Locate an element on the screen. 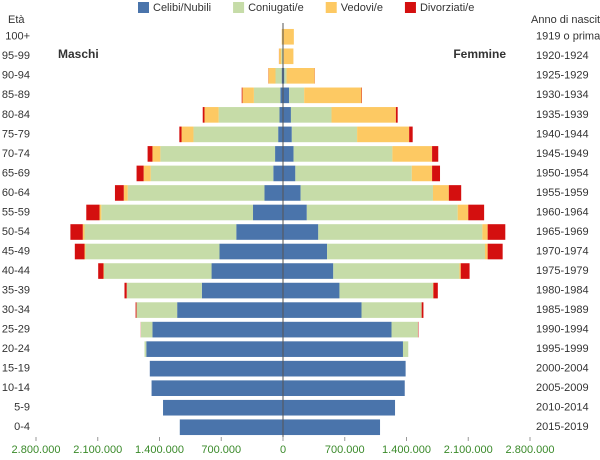  x-tick-label: 1.400.000 is located at coordinates (159, 450).